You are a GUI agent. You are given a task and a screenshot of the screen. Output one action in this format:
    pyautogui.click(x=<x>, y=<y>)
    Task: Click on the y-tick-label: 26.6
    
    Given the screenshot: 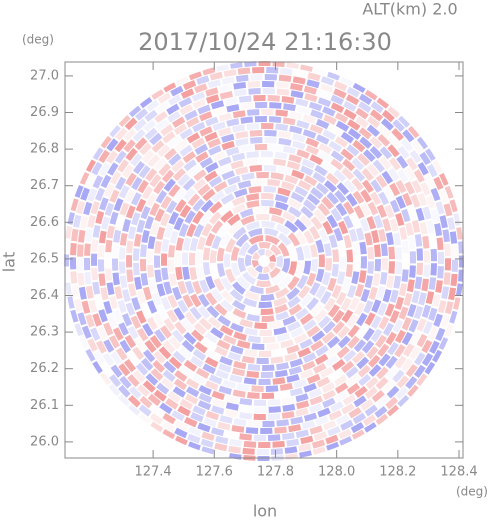 What is the action you would take?
    pyautogui.click(x=44, y=222)
    